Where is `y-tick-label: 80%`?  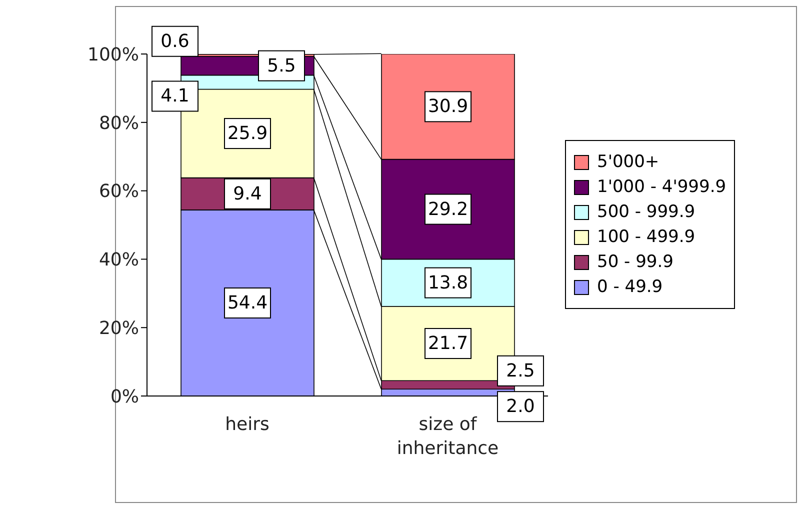 y-tick-label: 80% is located at coordinates (118, 123).